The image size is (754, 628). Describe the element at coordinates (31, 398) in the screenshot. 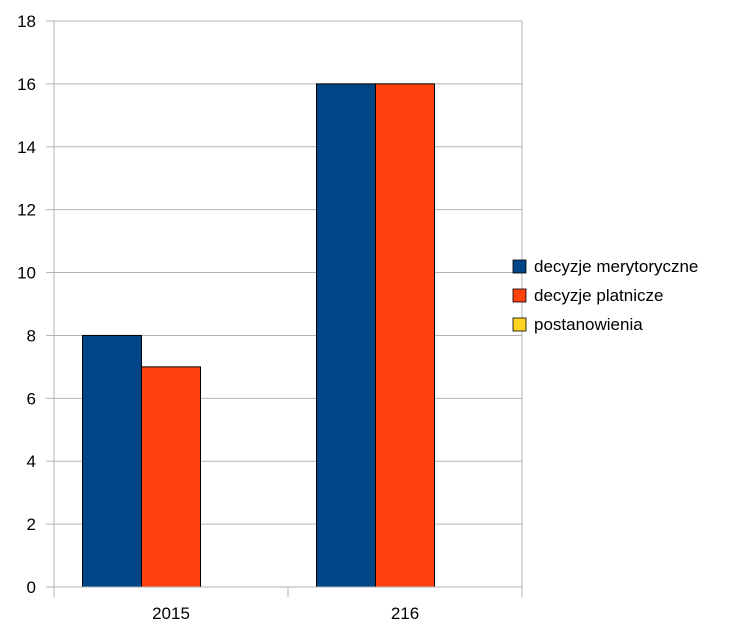

I see `y-tick-label: 6` at that location.